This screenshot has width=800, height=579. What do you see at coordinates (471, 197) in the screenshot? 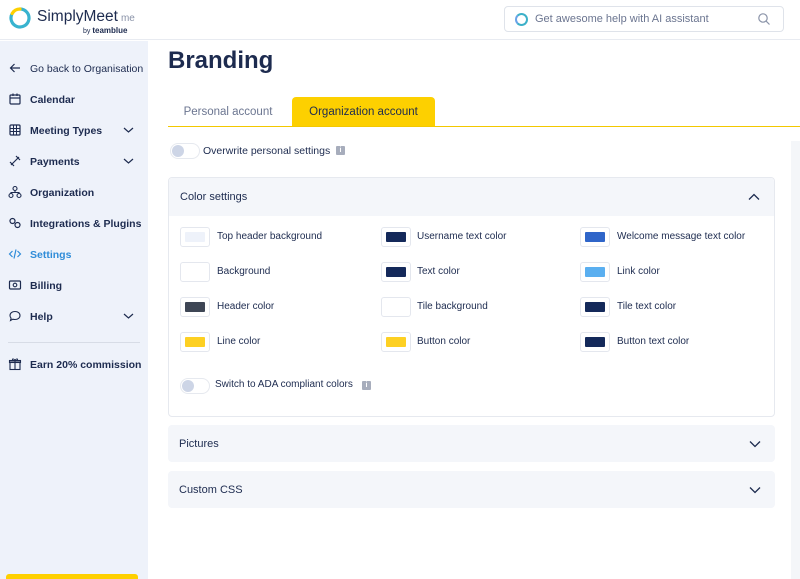
I see `color-settings-header: Color settings` at bounding box center [471, 197].